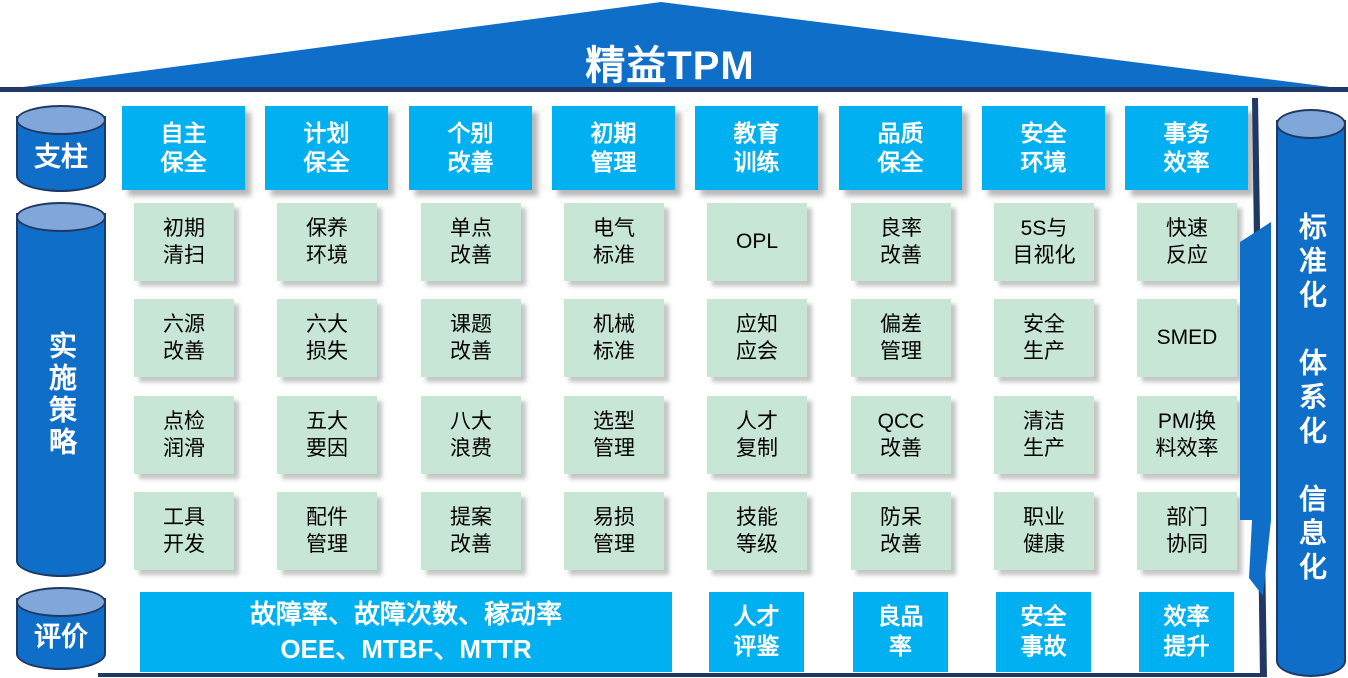  Describe the element at coordinates (756, 148) in the screenshot. I see `column-header: 教育 训练` at that location.